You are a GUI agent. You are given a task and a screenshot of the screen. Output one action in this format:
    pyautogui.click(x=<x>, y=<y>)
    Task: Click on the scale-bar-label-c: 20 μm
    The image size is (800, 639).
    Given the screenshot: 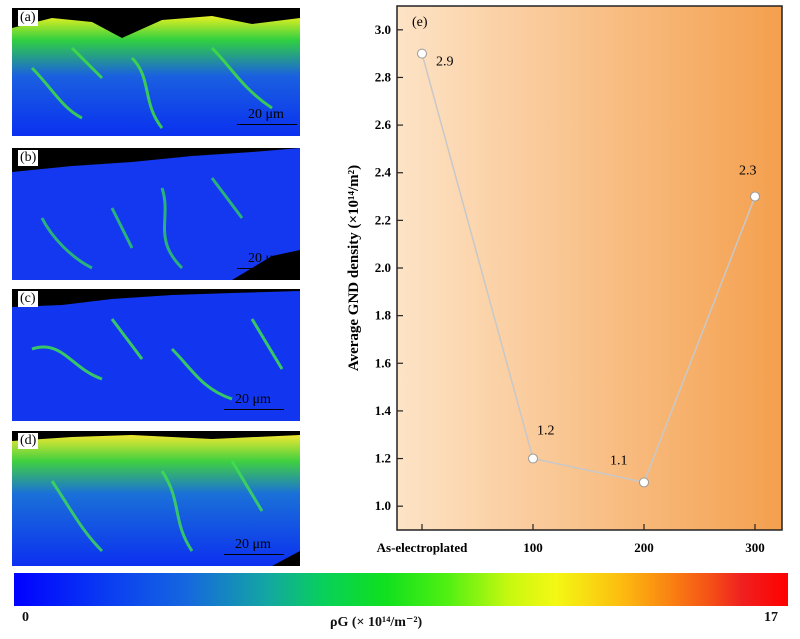 What is the action you would take?
    pyautogui.click(x=253, y=399)
    